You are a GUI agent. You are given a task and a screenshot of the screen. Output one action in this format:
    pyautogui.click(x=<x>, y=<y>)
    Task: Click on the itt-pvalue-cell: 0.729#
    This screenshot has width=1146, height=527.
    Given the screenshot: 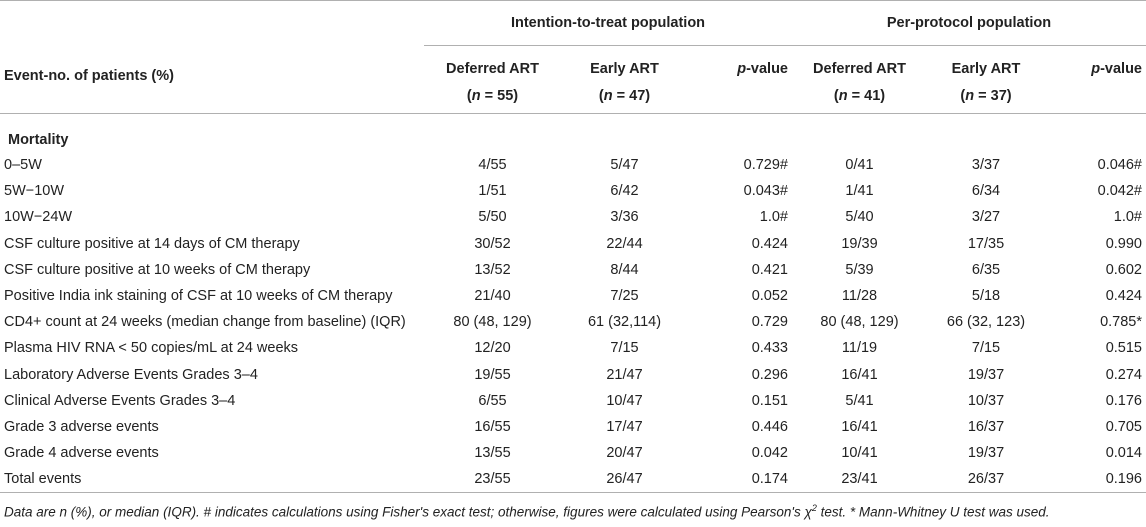 What is the action you would take?
    pyautogui.click(x=765, y=165)
    